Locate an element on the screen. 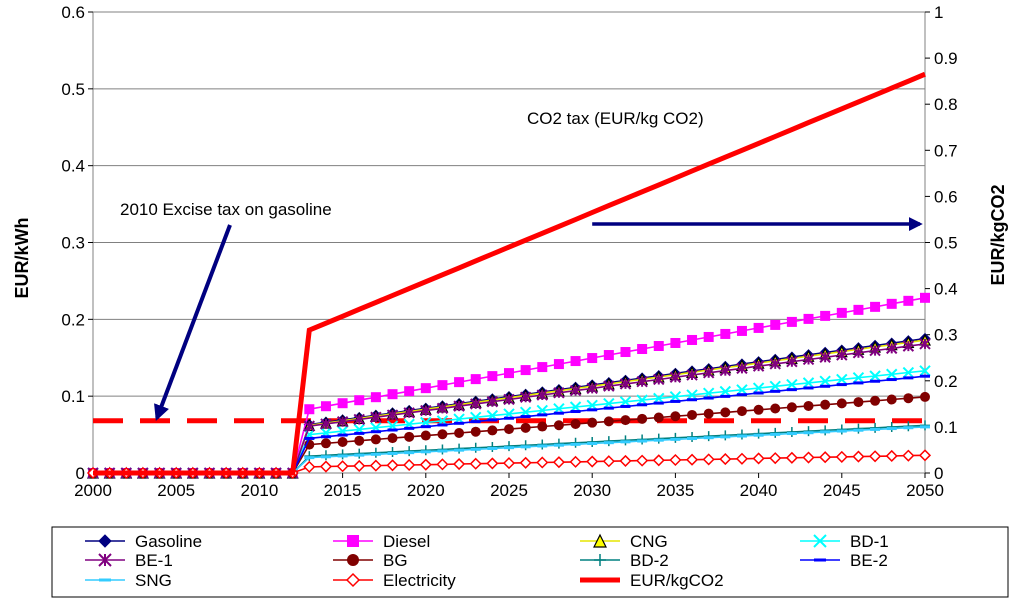 Image resolution: width=1024 pixels, height=603 pixels. y2-tick-label: 0.2 is located at coordinates (946, 381).